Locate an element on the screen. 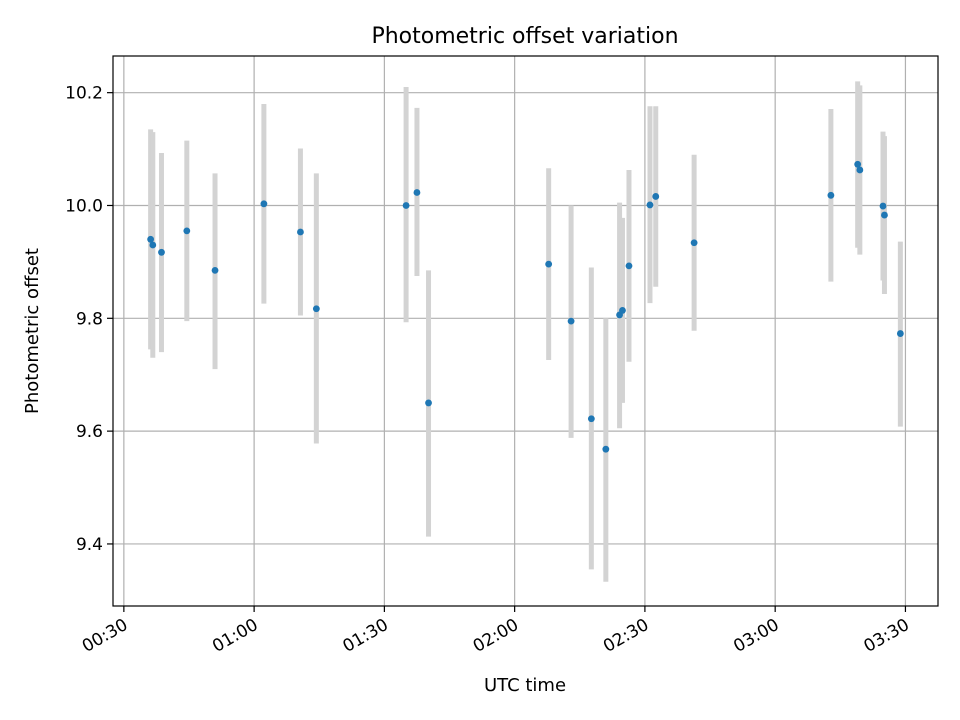 Image resolution: width=960 pixels, height=720 pixels. y-tick-label: 9.8 is located at coordinates (89, 319).